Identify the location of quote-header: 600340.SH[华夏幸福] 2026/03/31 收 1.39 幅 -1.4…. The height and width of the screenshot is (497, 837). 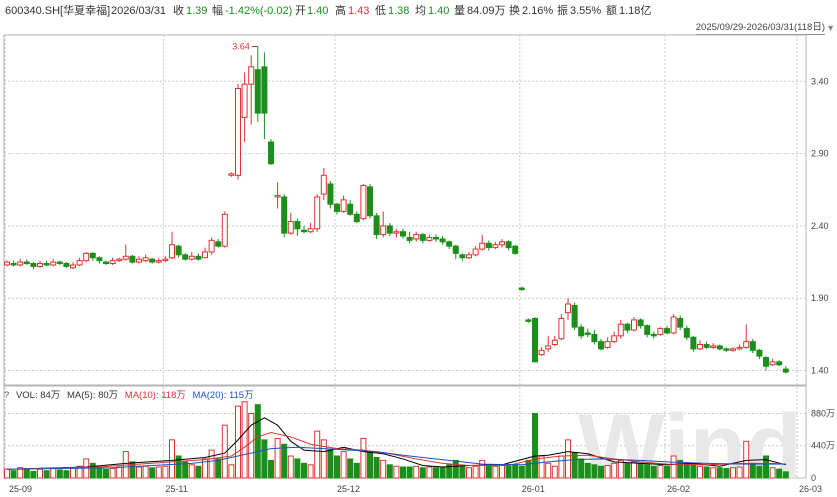
(418, 11).